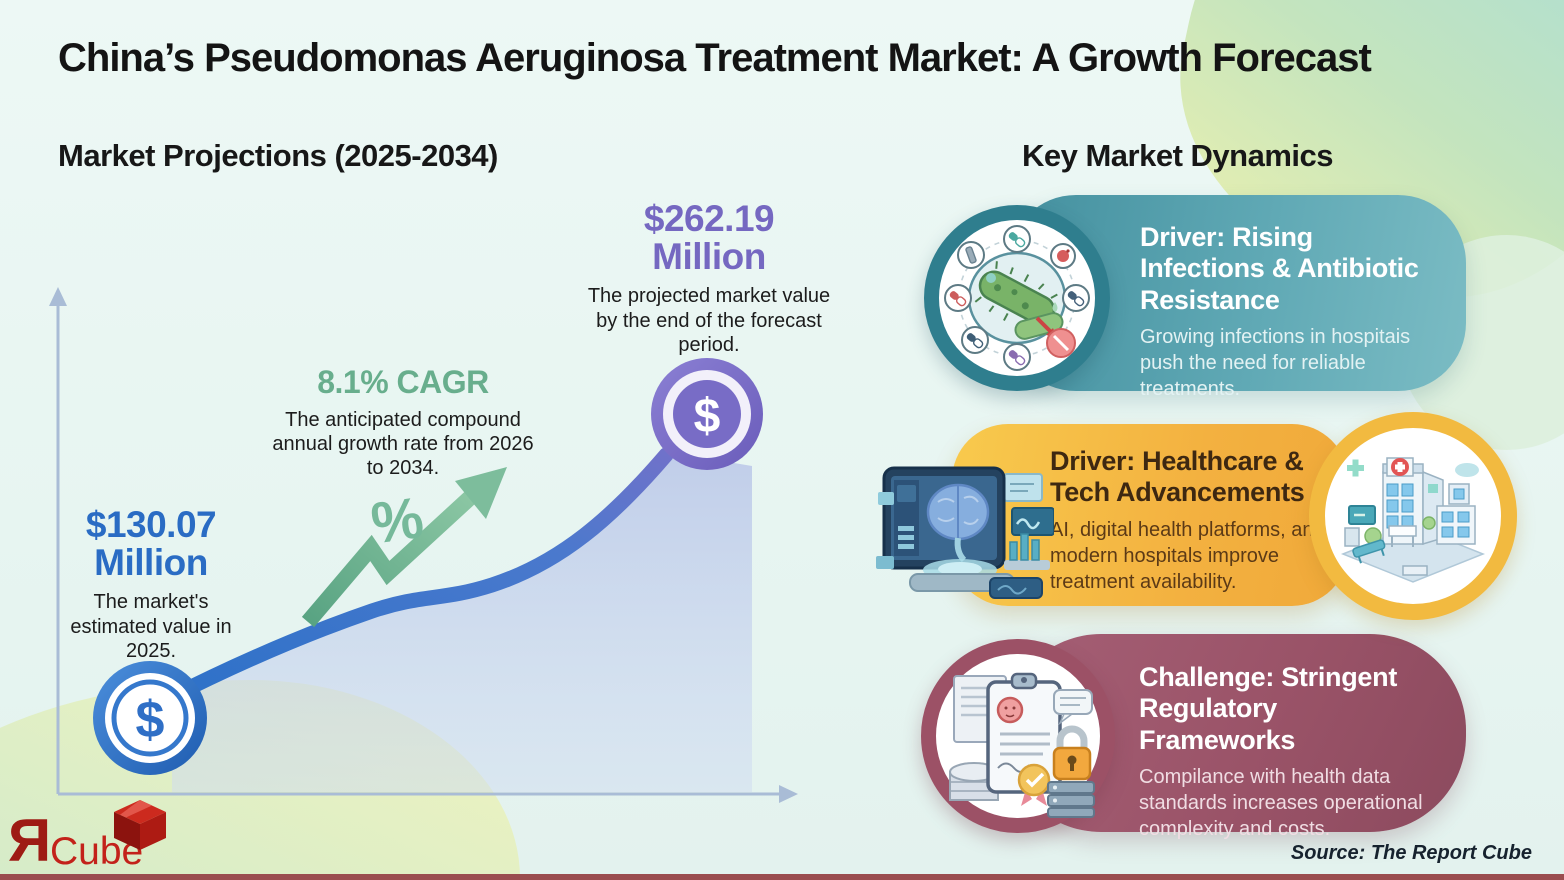 The height and width of the screenshot is (880, 1564). What do you see at coordinates (403, 382) in the screenshot?
I see `cagr-value: 8.1% CAGR` at bounding box center [403, 382].